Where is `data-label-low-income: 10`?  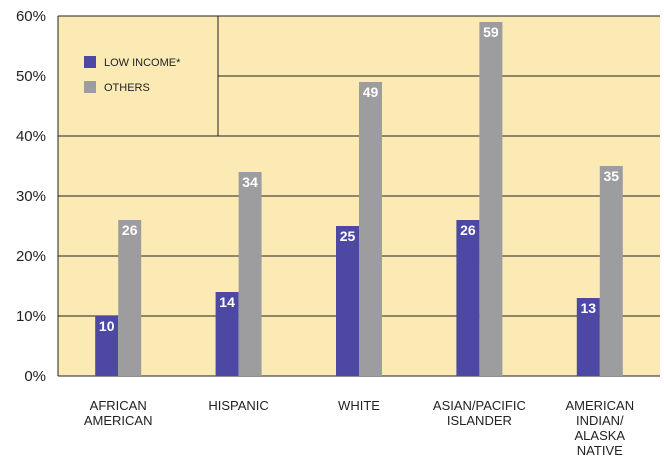 data-label-low-income: 10 is located at coordinates (107, 326).